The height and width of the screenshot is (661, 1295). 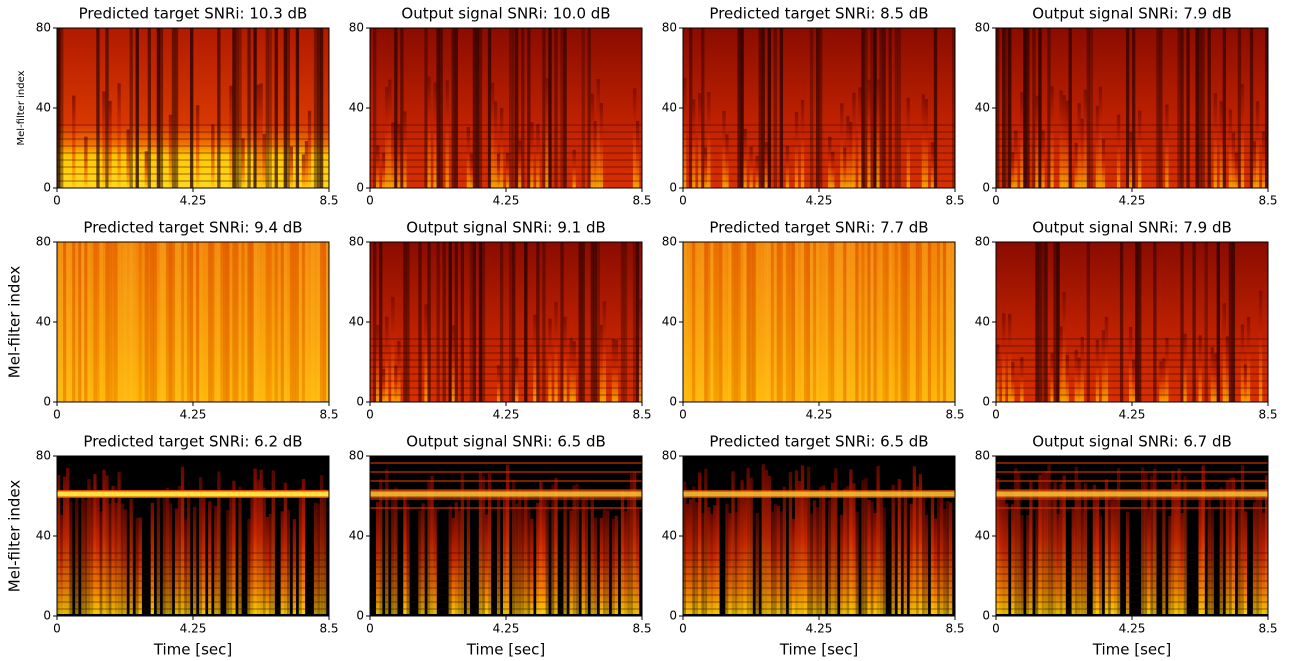 What do you see at coordinates (683, 201) in the screenshot?
I see `x-tick-label: 0` at bounding box center [683, 201].